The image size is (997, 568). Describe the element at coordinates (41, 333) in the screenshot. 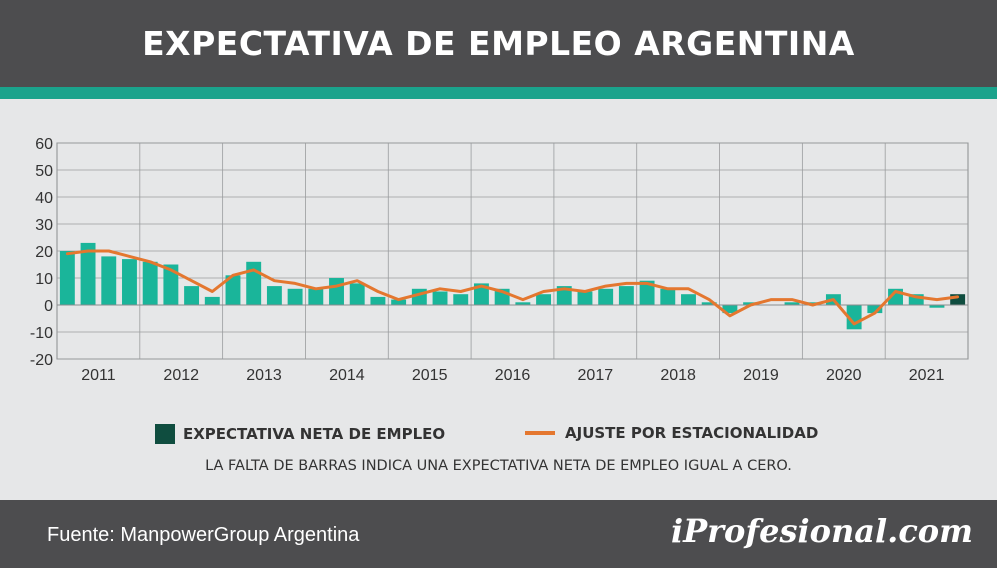

I see `y-tick-label: -10` at that location.